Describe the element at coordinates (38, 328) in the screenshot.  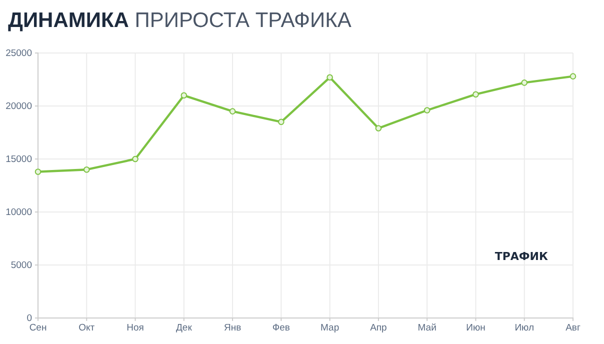
I see `x-tick-label: Сен` at that location.